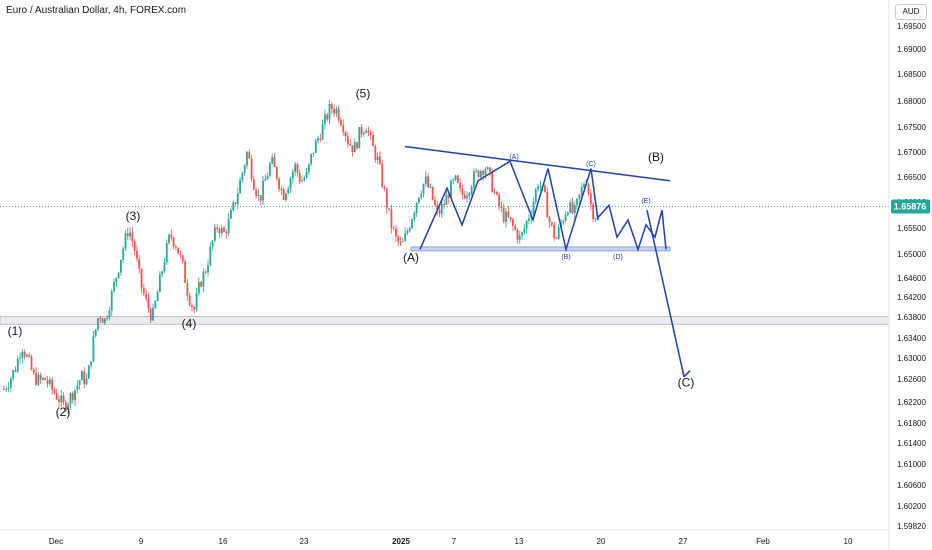  I want to click on time-tick-label: 10, so click(848, 541).